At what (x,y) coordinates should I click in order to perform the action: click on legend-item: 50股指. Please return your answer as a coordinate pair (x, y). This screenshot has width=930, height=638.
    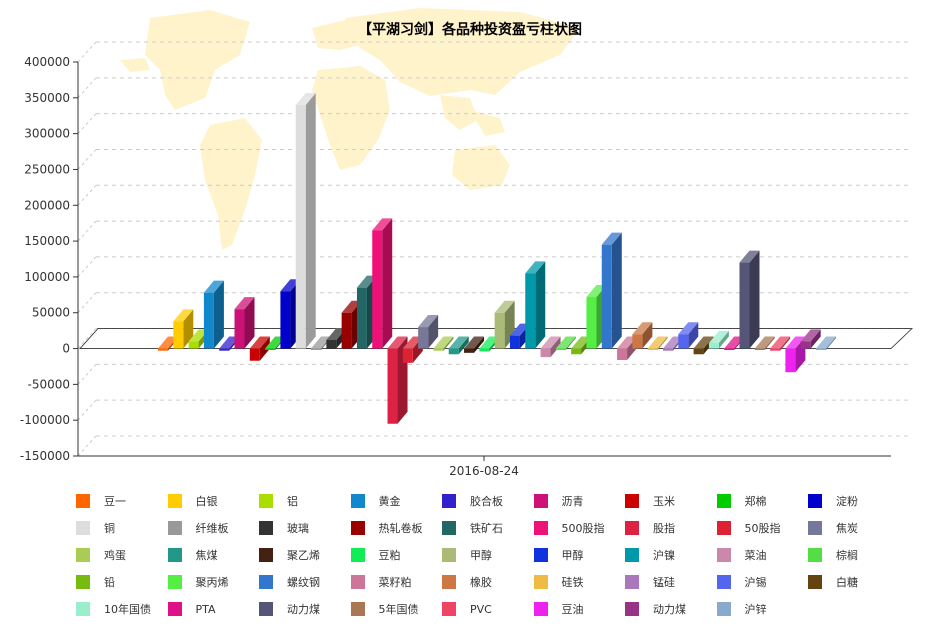
    Looking at the image, I should click on (748, 528).